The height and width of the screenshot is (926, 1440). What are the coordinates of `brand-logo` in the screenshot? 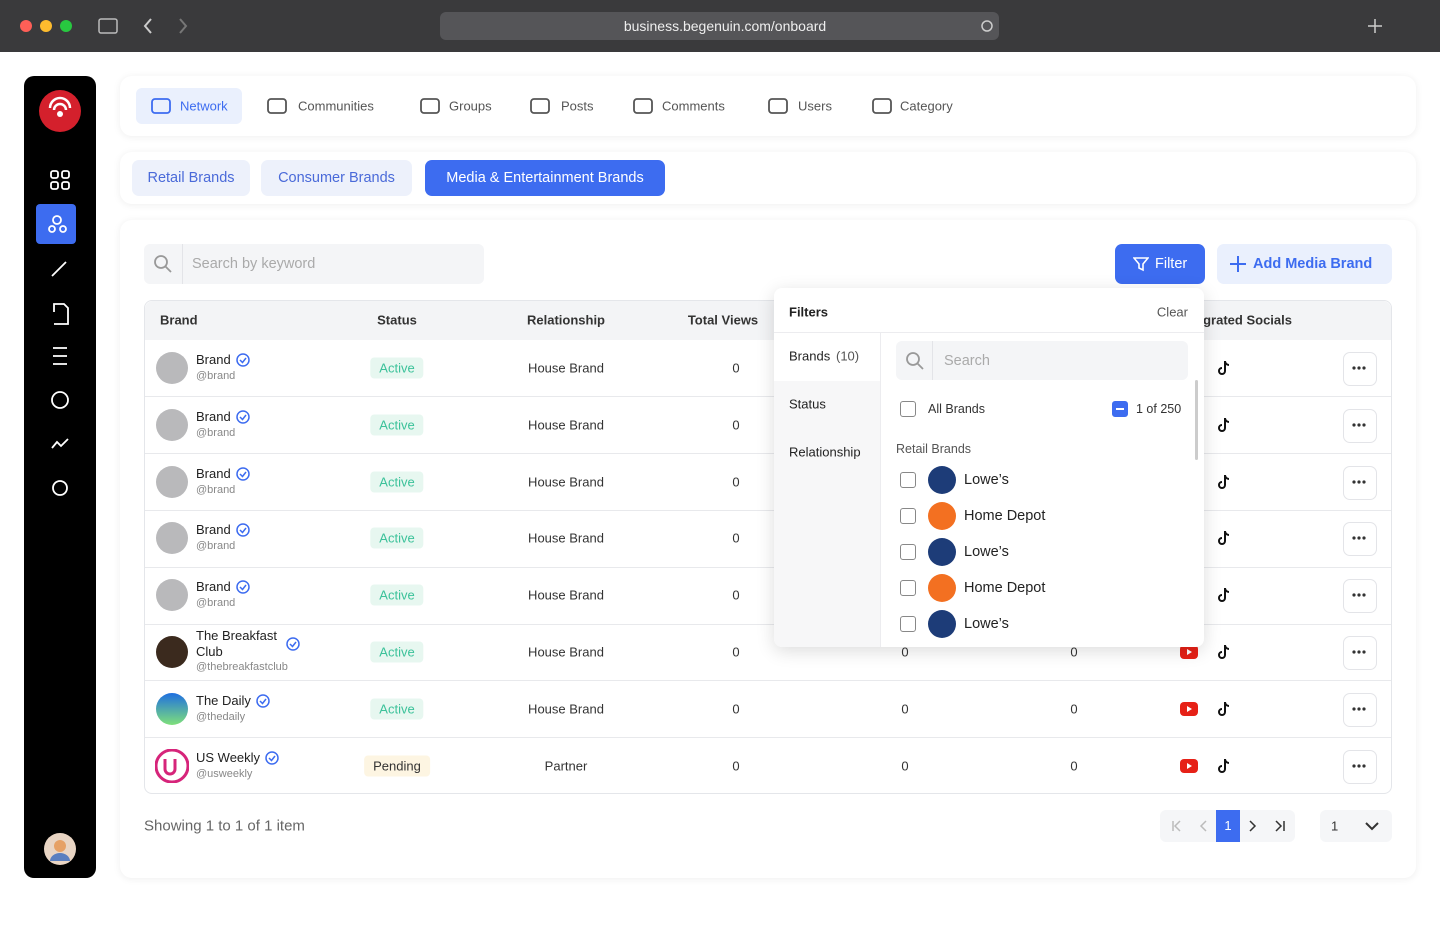 It's located at (942, 552).